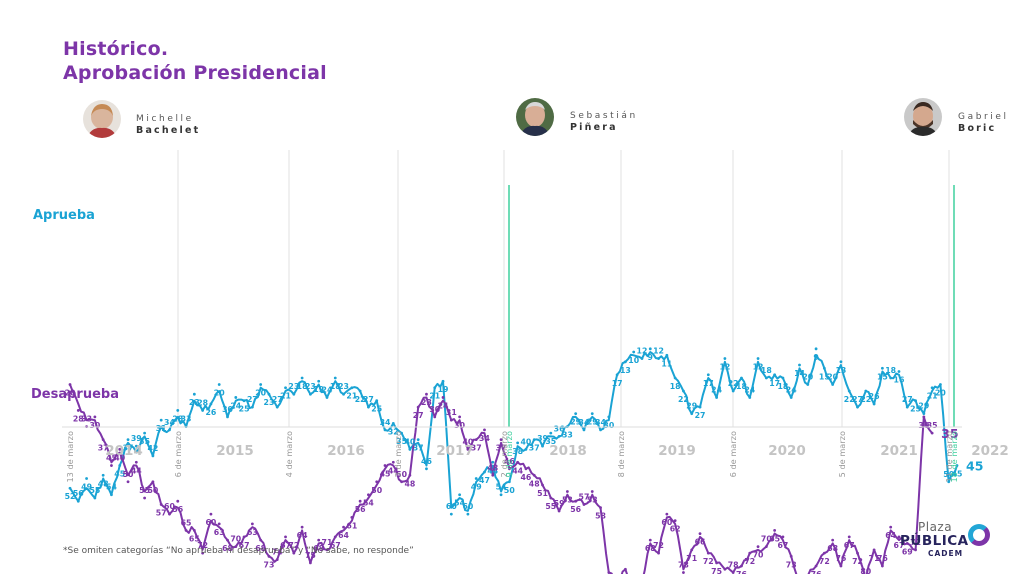  Describe the element at coordinates (542, 438) in the screenshot. I see `data-label: 39` at that location.